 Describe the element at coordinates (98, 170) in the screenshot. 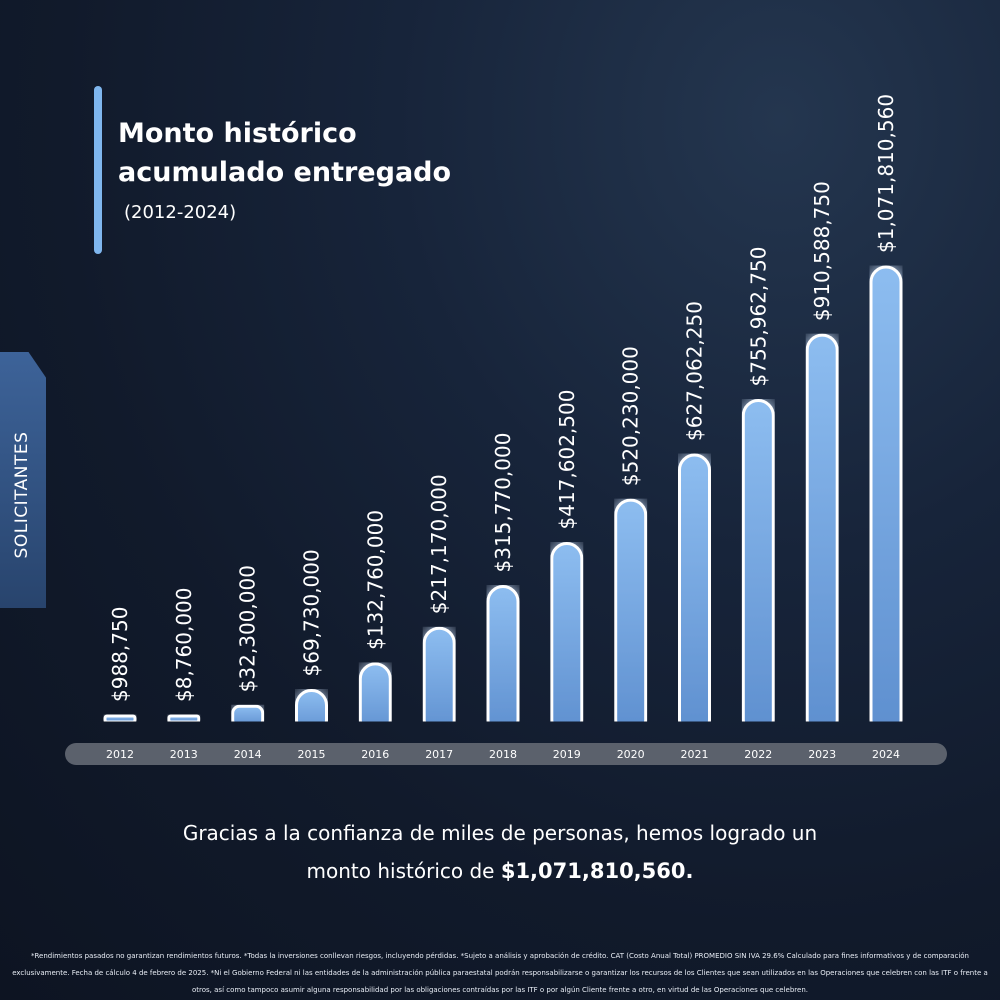

I see `title-accent-bar` at that location.